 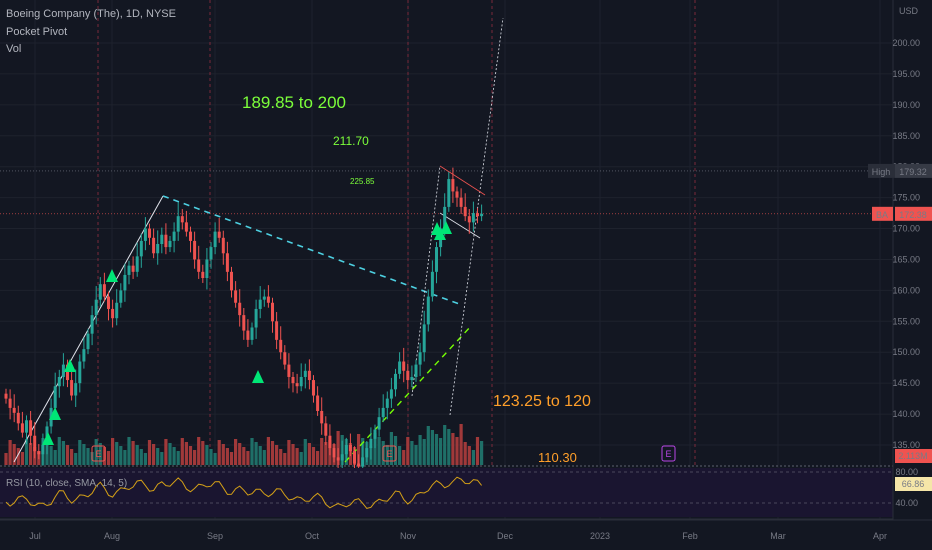 I want to click on price-tick-label: 135.00, so click(x=906, y=445).